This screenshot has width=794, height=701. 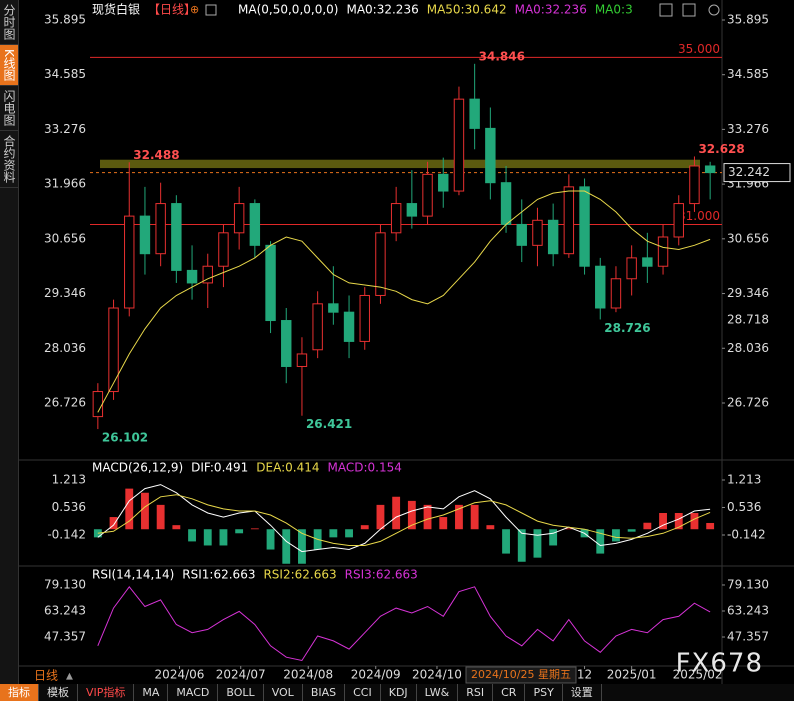 I want to click on toolbar-item: 指标, so click(x=19, y=692).